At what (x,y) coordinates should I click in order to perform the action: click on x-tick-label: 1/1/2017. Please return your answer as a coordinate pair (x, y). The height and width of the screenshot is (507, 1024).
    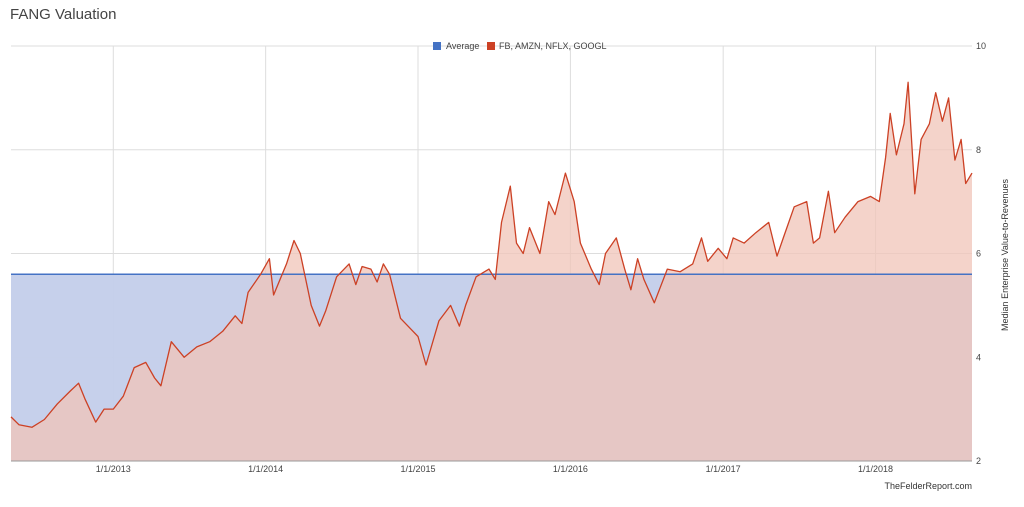
    Looking at the image, I should click on (723, 469).